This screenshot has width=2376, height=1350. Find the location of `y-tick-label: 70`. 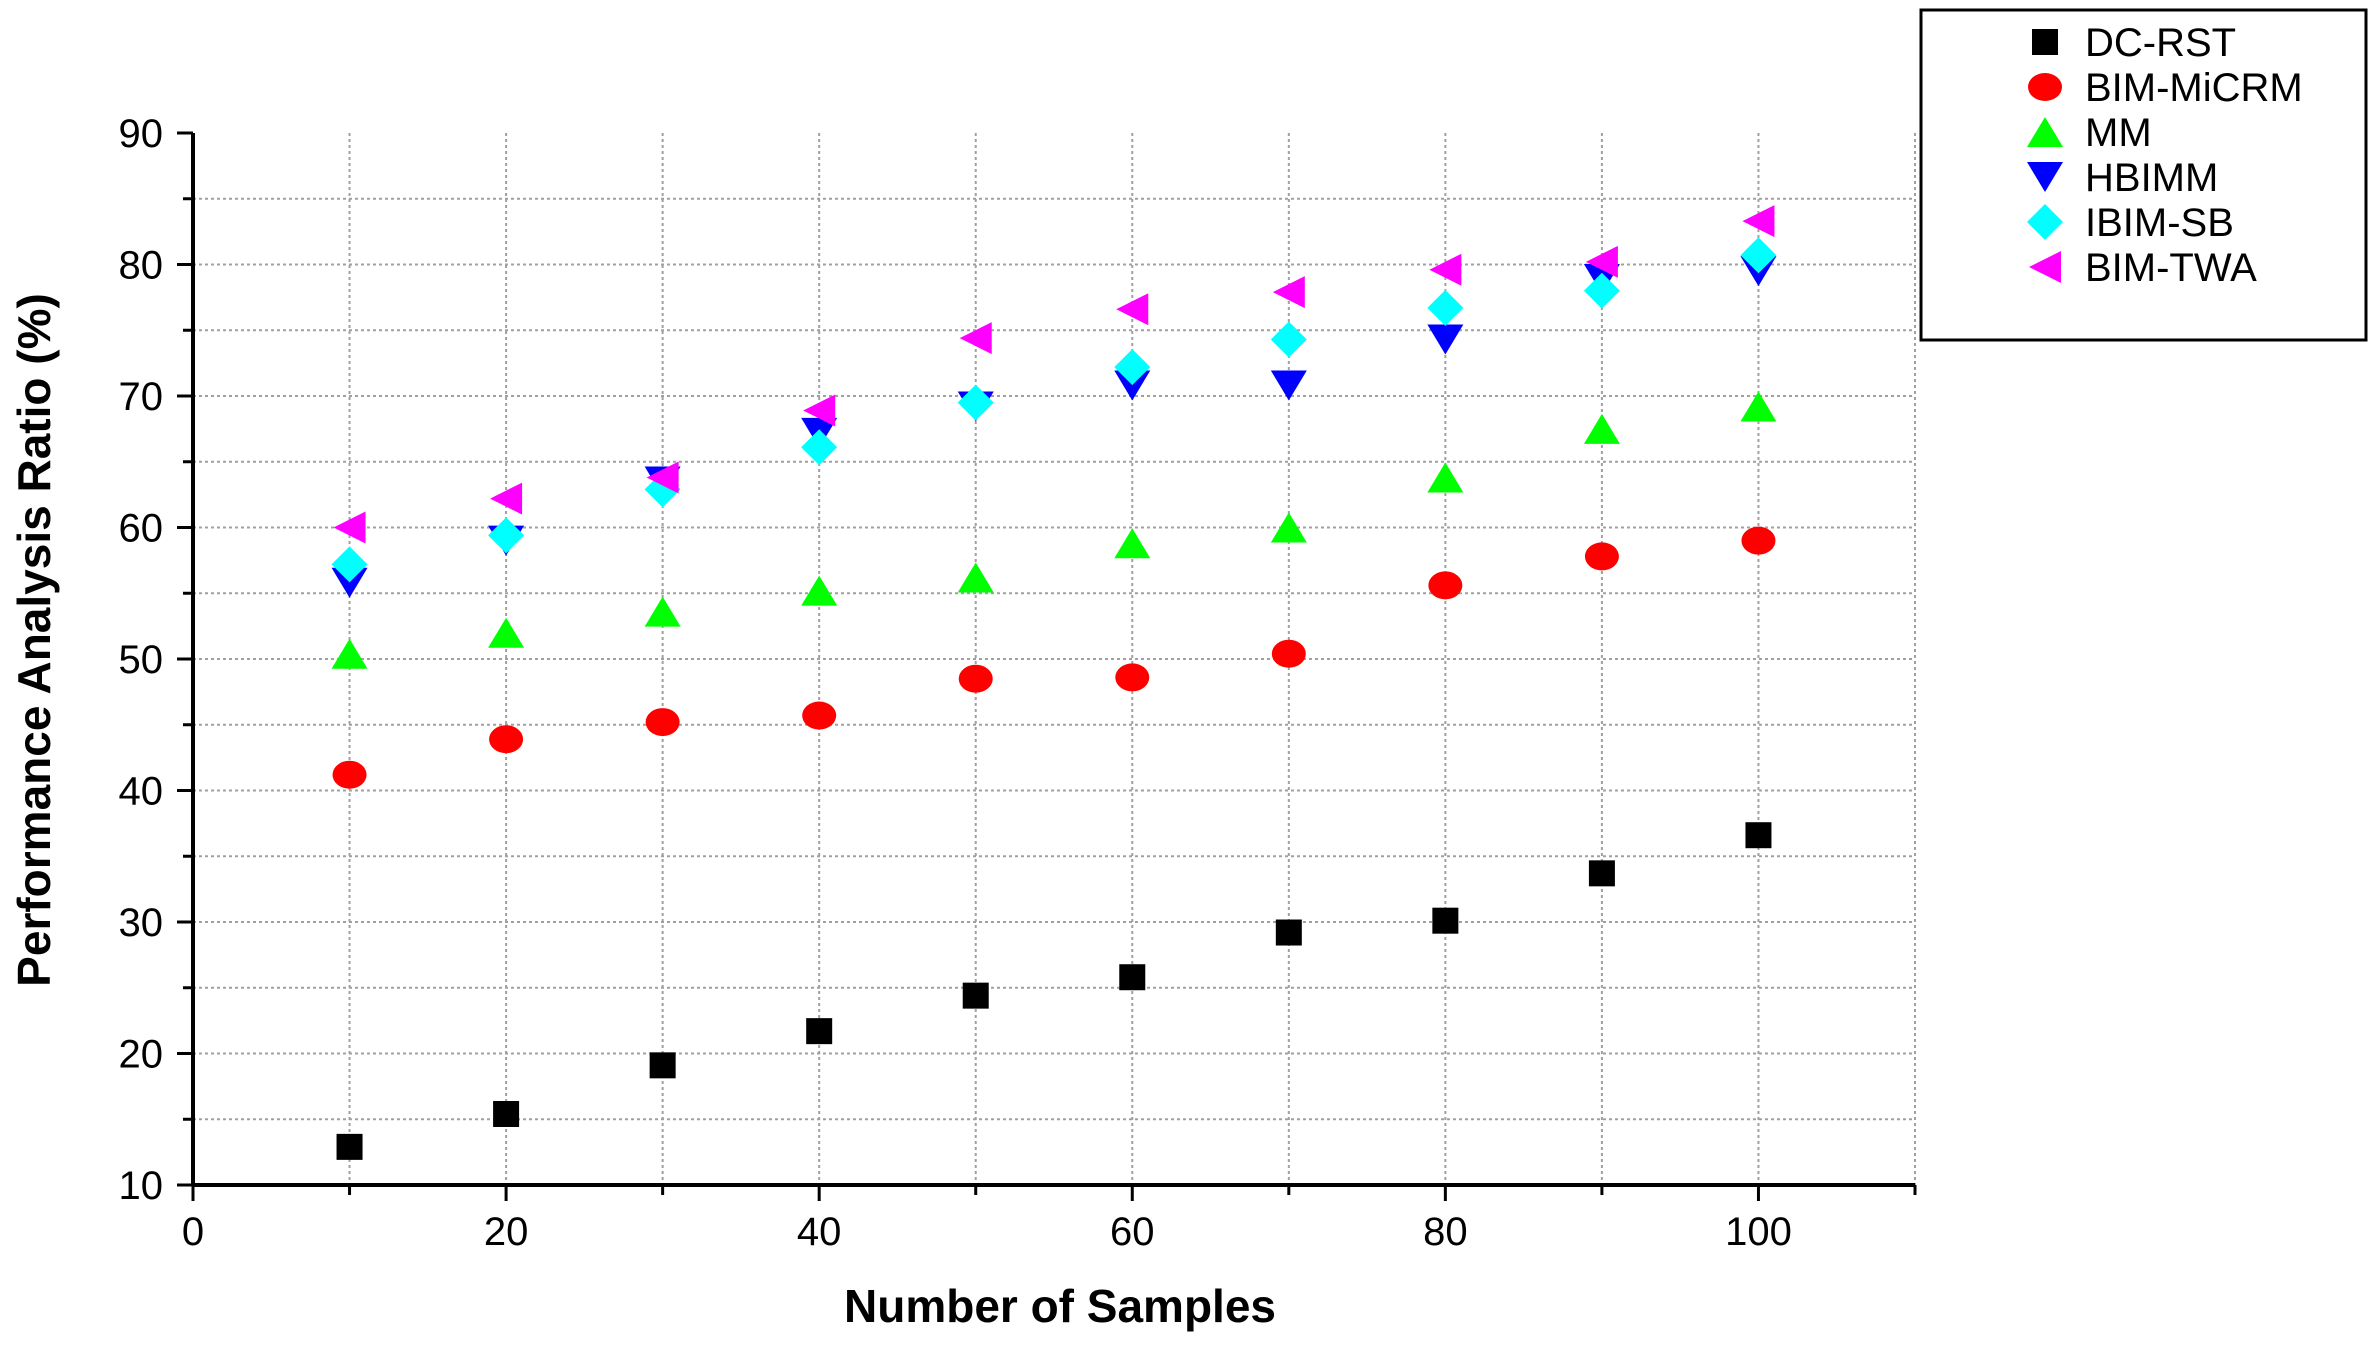

y-tick-label: 70 is located at coordinates (141, 397).